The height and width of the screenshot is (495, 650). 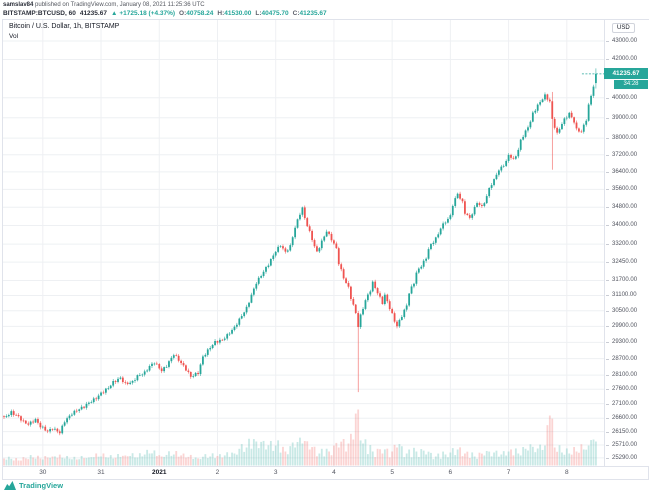 I want to click on open-value: 40758.24, so click(x=200, y=13).